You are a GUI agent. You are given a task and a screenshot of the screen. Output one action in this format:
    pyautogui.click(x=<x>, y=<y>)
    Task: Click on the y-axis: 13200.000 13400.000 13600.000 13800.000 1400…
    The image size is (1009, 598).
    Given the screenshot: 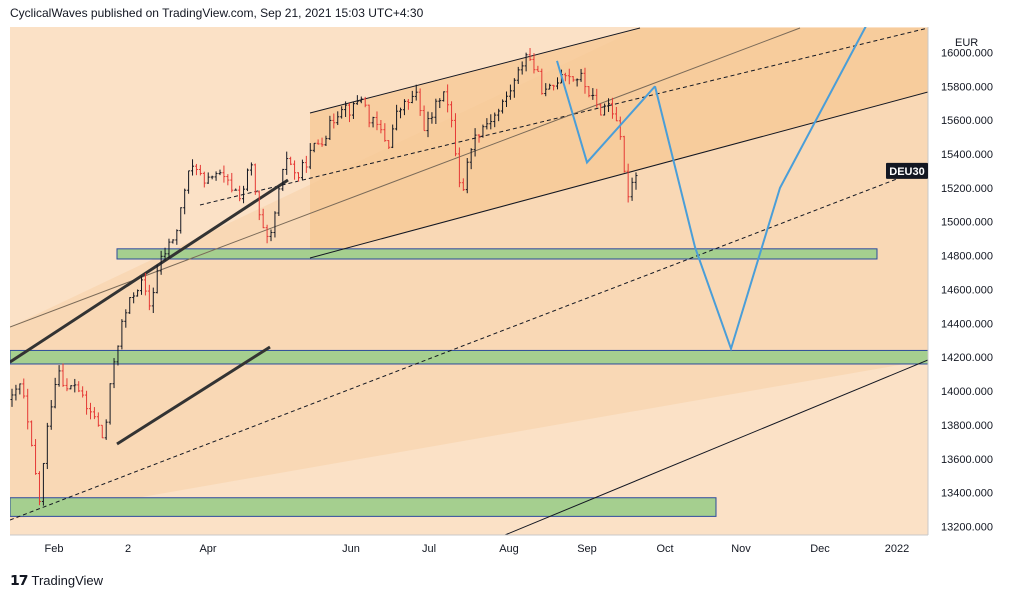 What is the action you would take?
    pyautogui.click(x=967, y=290)
    